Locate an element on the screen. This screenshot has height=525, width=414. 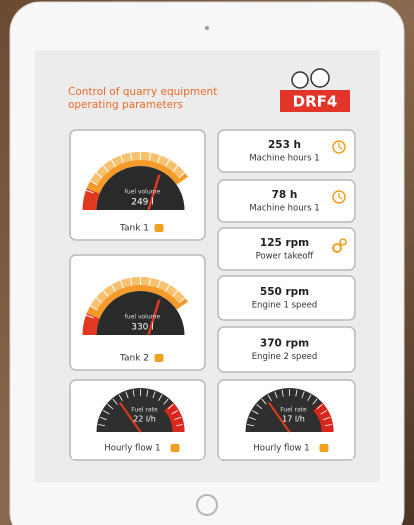
gauge-value: 249 l is located at coordinates (142, 203).